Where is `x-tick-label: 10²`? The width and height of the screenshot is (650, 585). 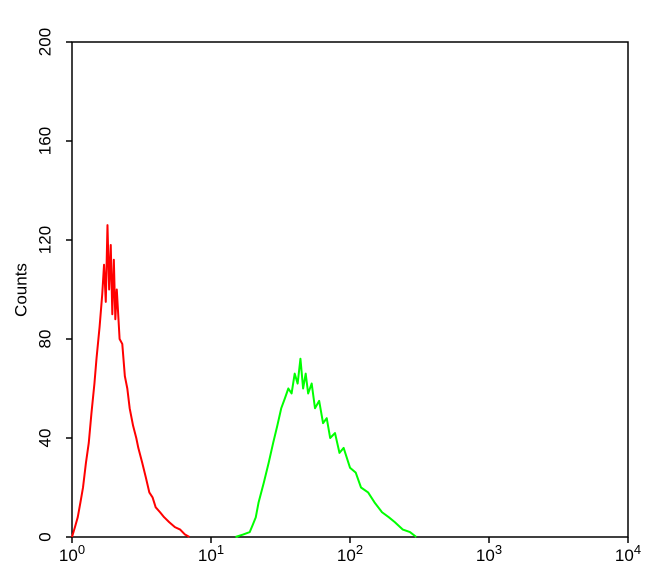 x-tick-label: 10² is located at coordinates (350, 553).